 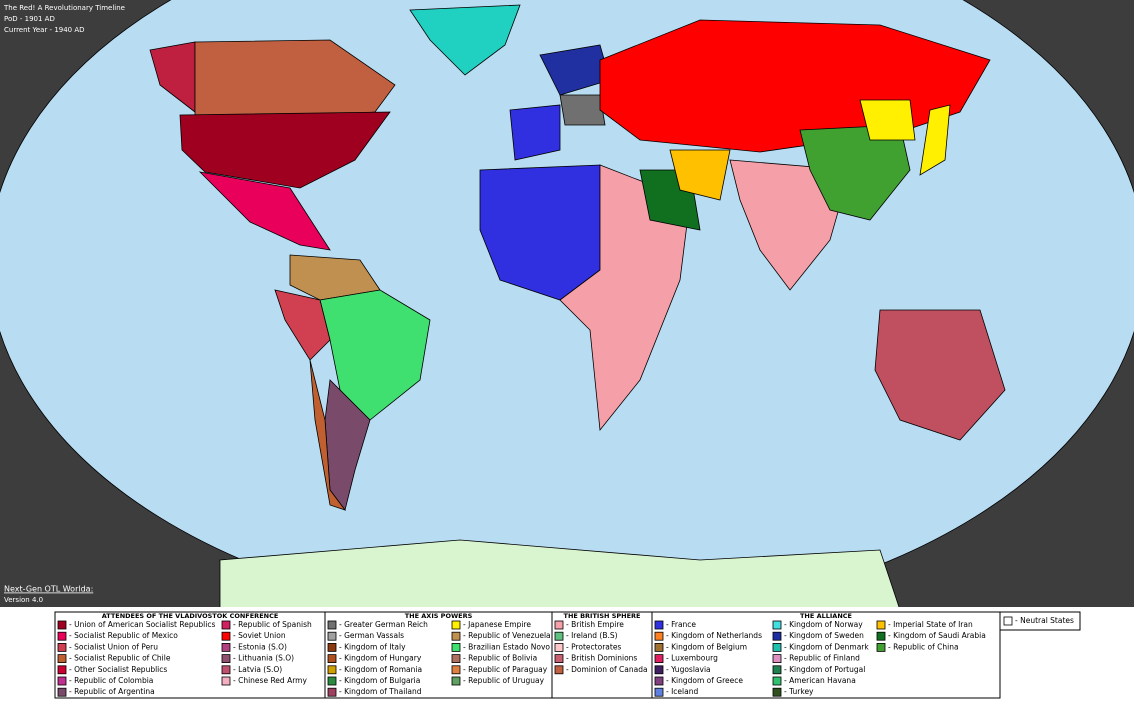 What do you see at coordinates (700, 175) in the screenshot?
I see `iran` at bounding box center [700, 175].